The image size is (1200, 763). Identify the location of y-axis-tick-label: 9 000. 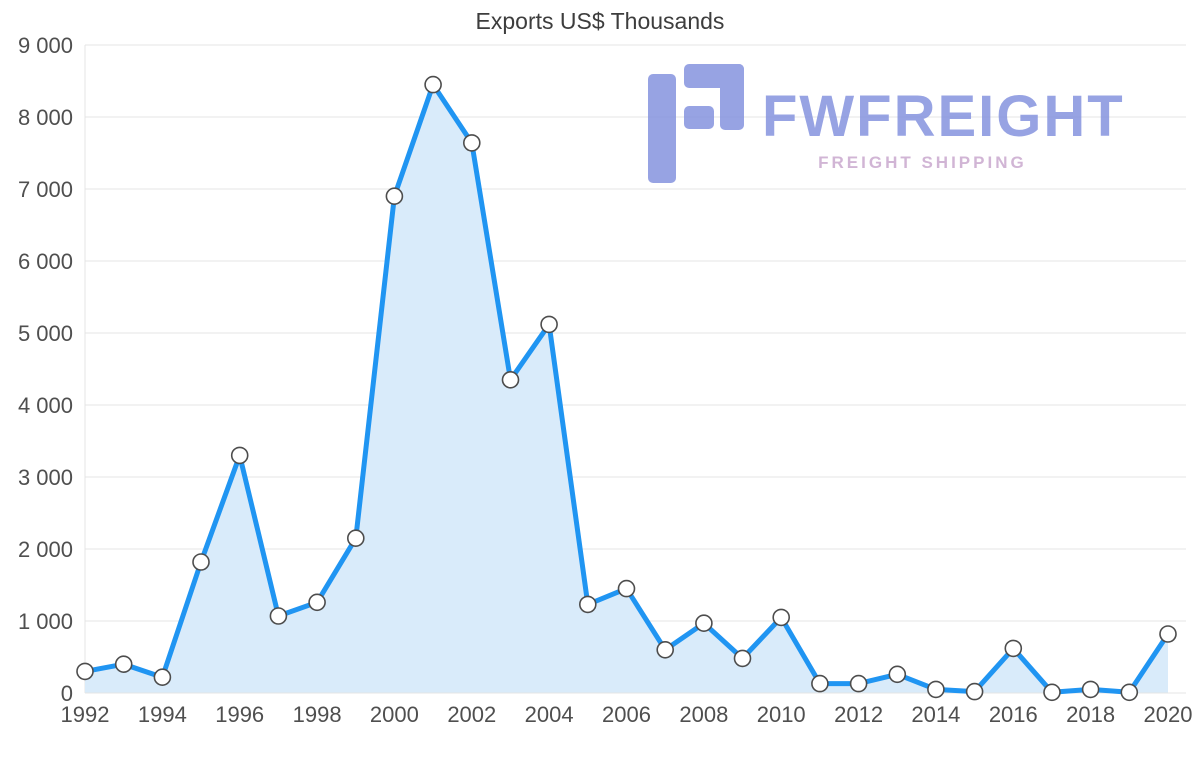
(45, 45).